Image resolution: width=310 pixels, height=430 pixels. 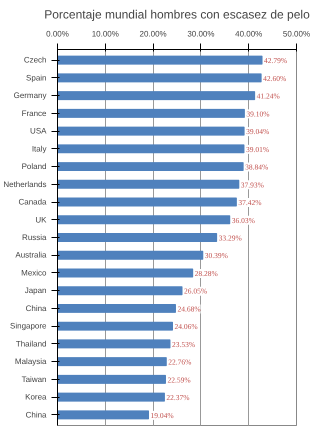 What do you see at coordinates (41, 219) in the screenshot?
I see `y-tick-label: UK` at bounding box center [41, 219].